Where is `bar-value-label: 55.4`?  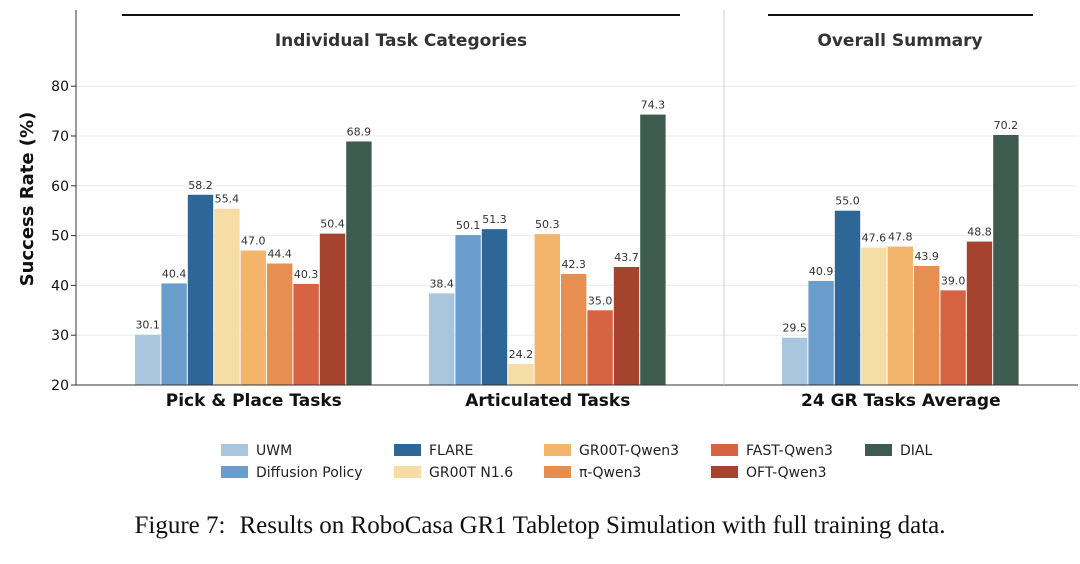 bar-value-label: 55.4 is located at coordinates (227, 199).